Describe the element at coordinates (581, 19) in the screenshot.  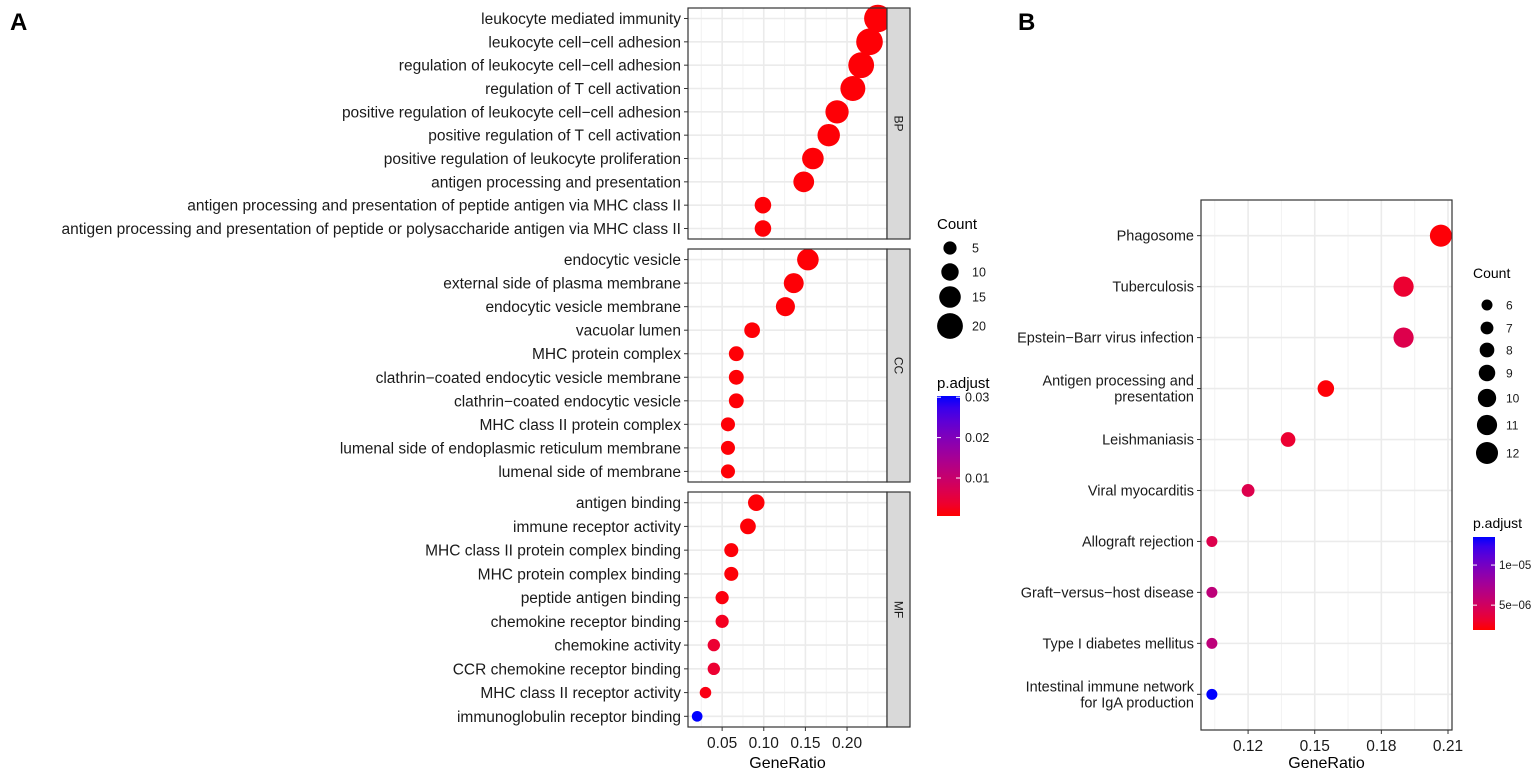
I see `y-tick-label: leukocyte mediated immunity` at that location.